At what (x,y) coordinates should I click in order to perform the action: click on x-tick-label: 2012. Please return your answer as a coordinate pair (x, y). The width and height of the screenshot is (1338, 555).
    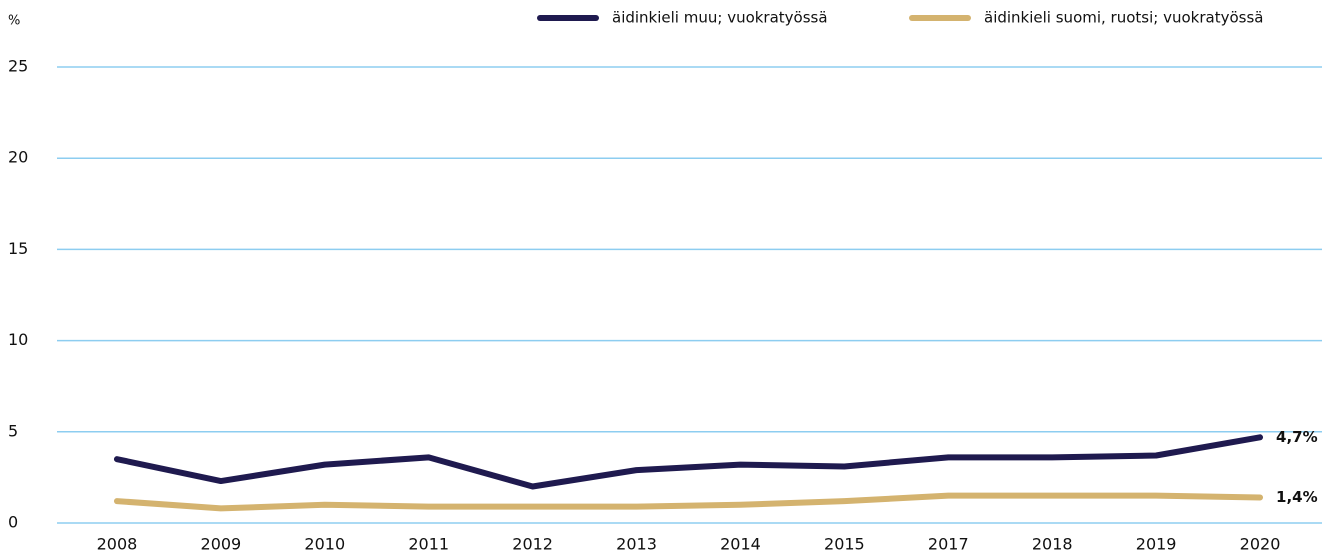
    Looking at the image, I should click on (532, 544).